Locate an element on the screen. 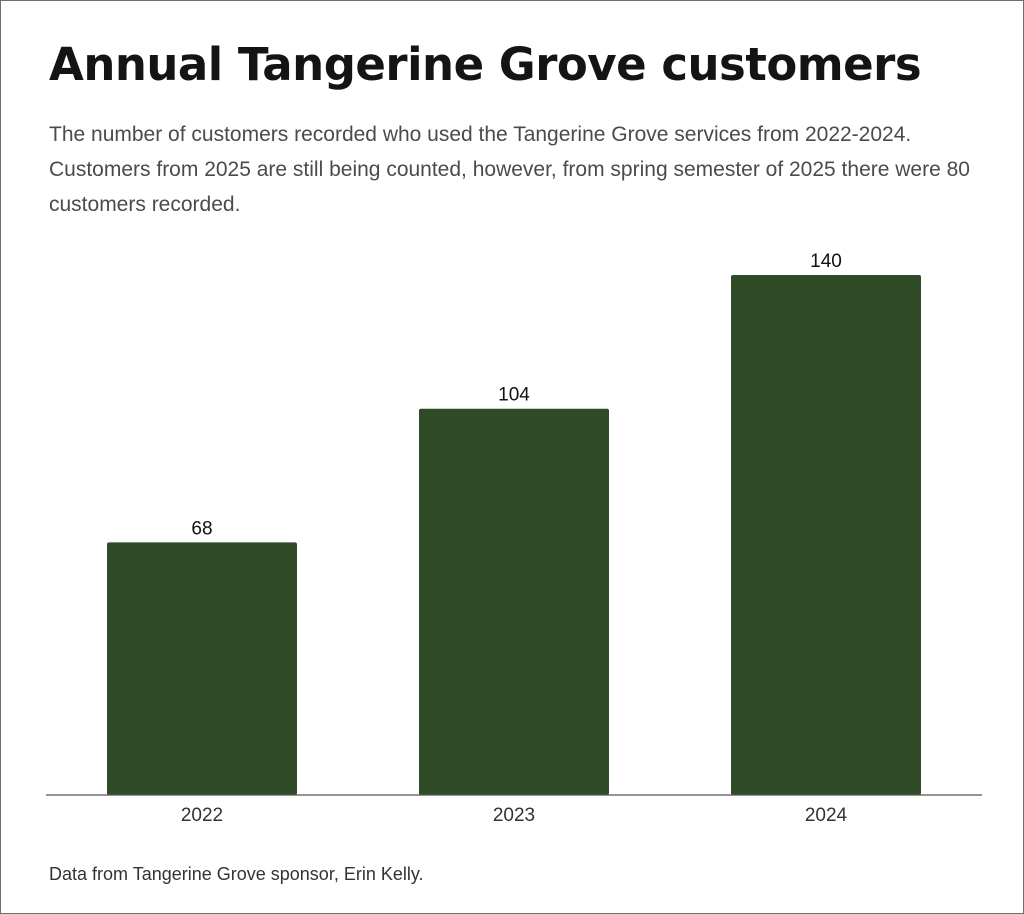 The image size is (1024, 914). x-tick-label-2024: 2024 is located at coordinates (826, 815).